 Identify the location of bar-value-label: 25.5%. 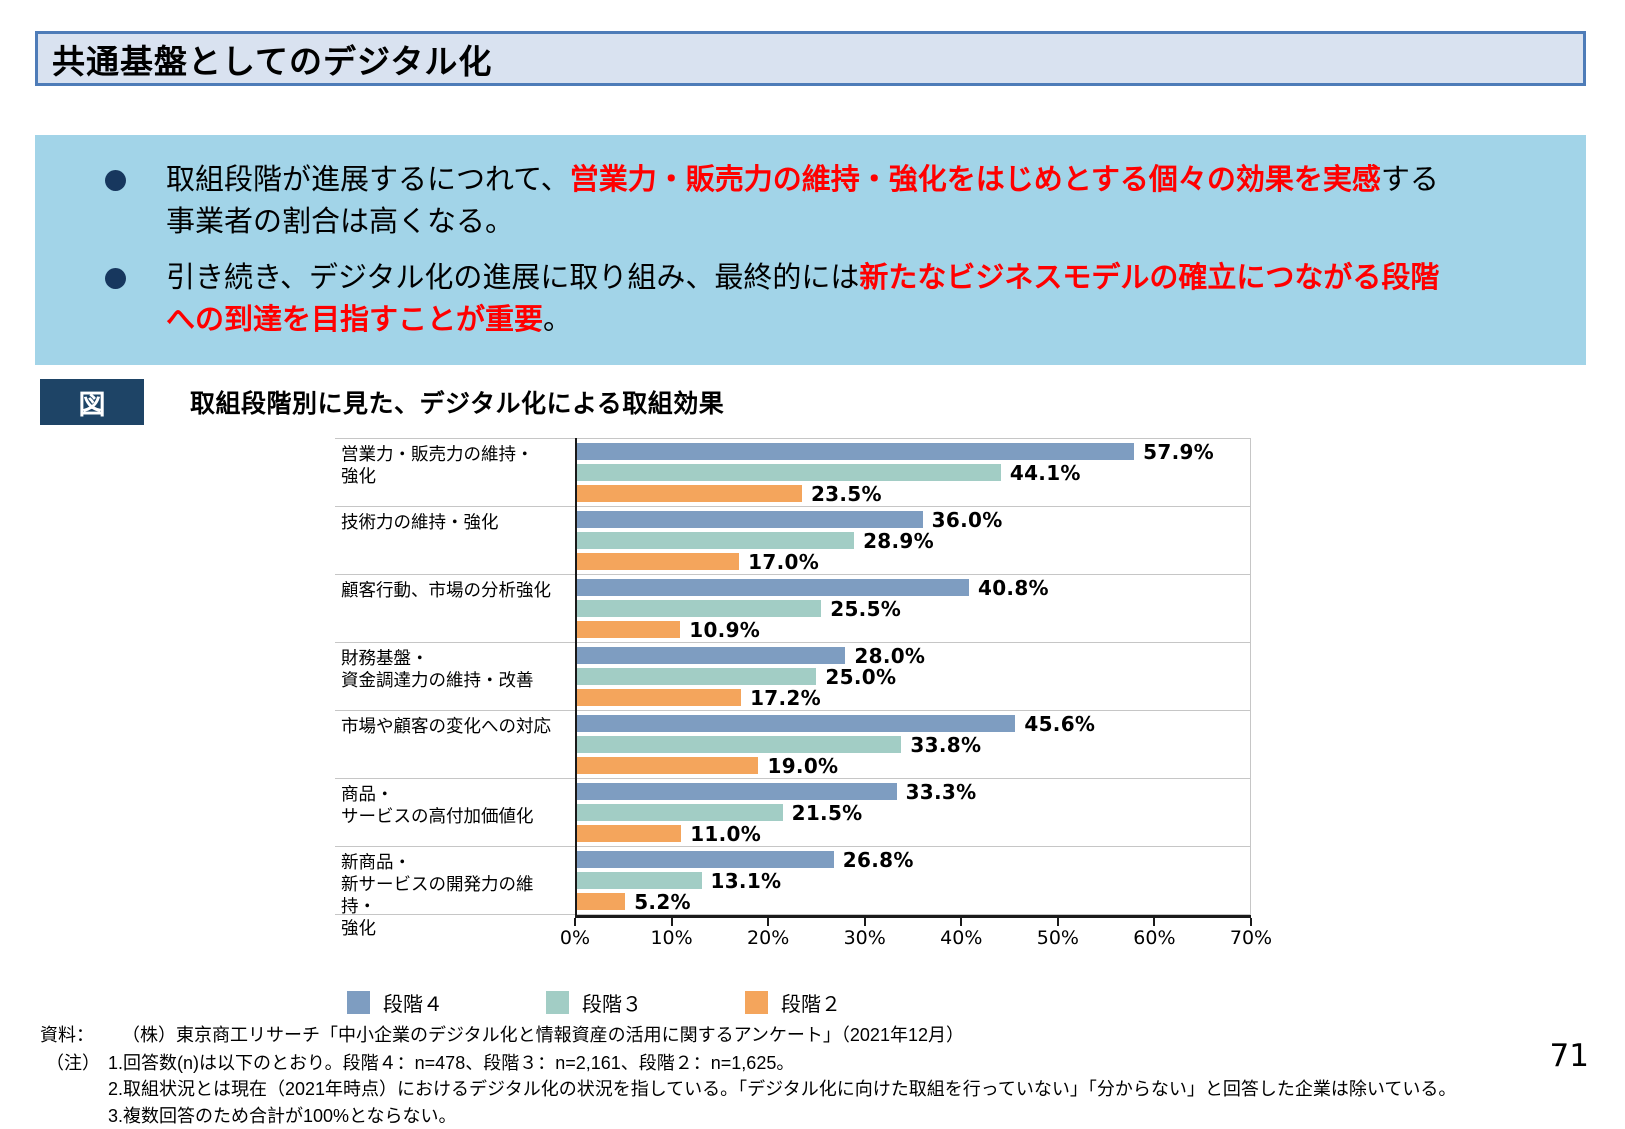
(865, 609).